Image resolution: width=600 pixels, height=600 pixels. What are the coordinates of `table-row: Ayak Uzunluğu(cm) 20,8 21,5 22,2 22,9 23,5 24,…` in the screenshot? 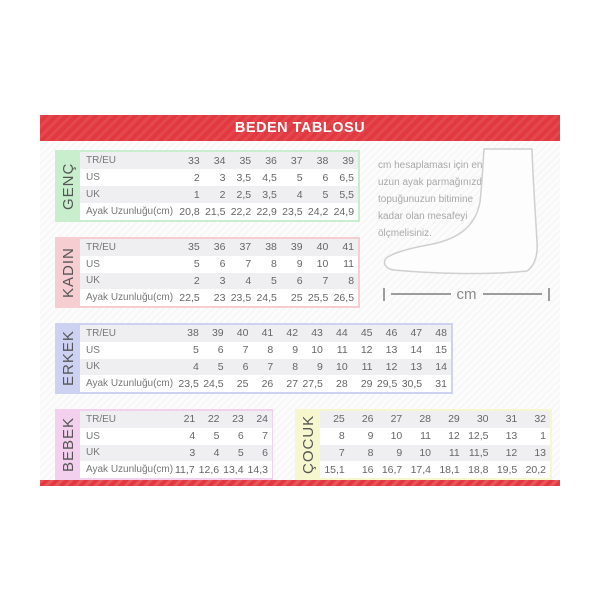 It's located at (219, 211).